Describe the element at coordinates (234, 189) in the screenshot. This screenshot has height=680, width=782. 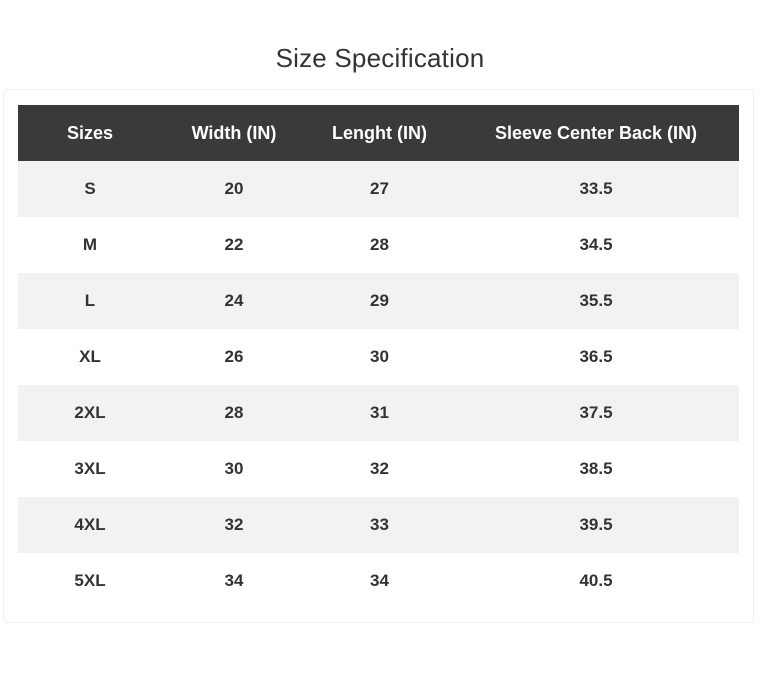
I see `cell-width: 20` at that location.